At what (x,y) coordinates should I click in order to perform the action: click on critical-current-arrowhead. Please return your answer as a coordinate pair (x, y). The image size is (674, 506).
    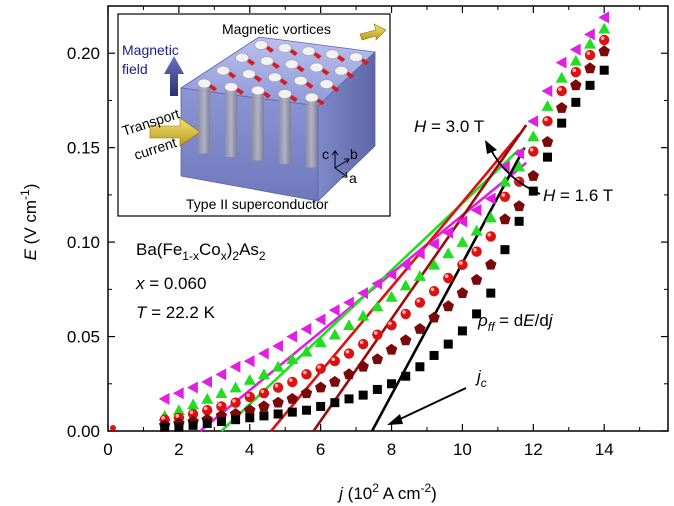
    Looking at the image, I should click on (395, 419).